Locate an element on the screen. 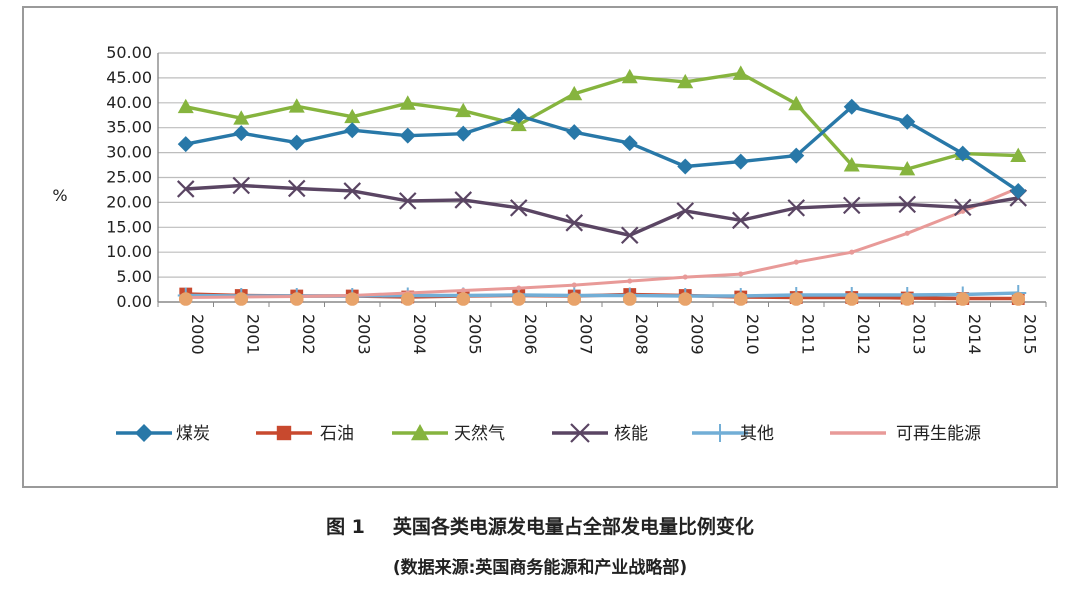 This screenshot has width=1080, height=592. legend-item-5: 可再生能源 is located at coordinates (905, 434).